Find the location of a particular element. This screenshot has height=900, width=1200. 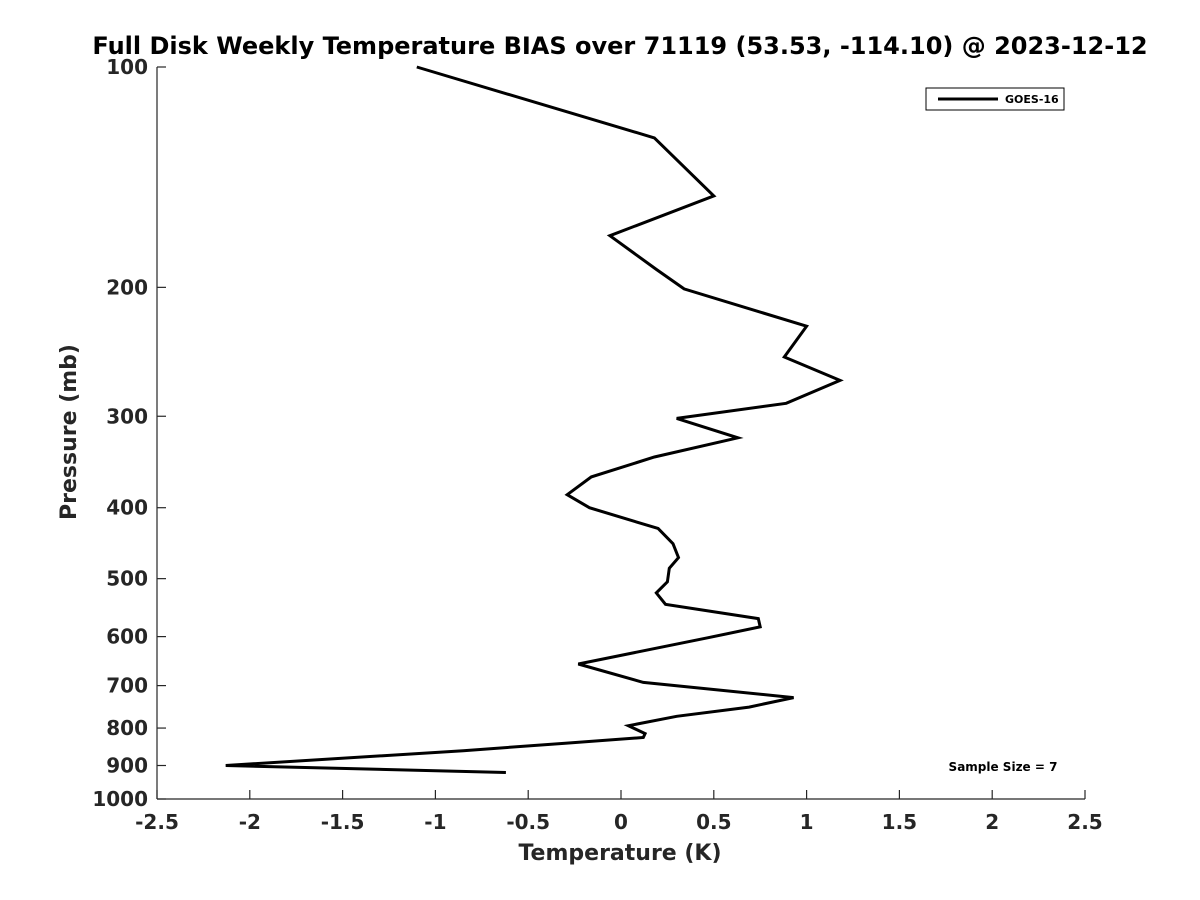

x-tick-label: -1.5 is located at coordinates (343, 822).